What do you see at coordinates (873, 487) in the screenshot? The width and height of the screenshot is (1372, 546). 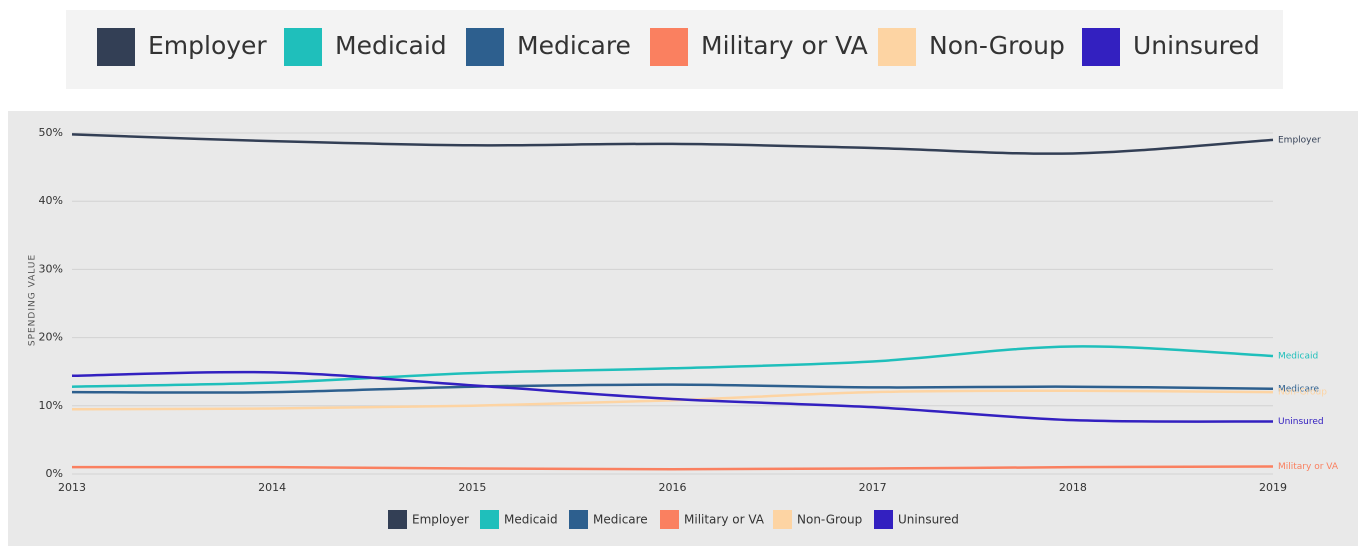 I see `x-tick-label: 2017` at bounding box center [873, 487].